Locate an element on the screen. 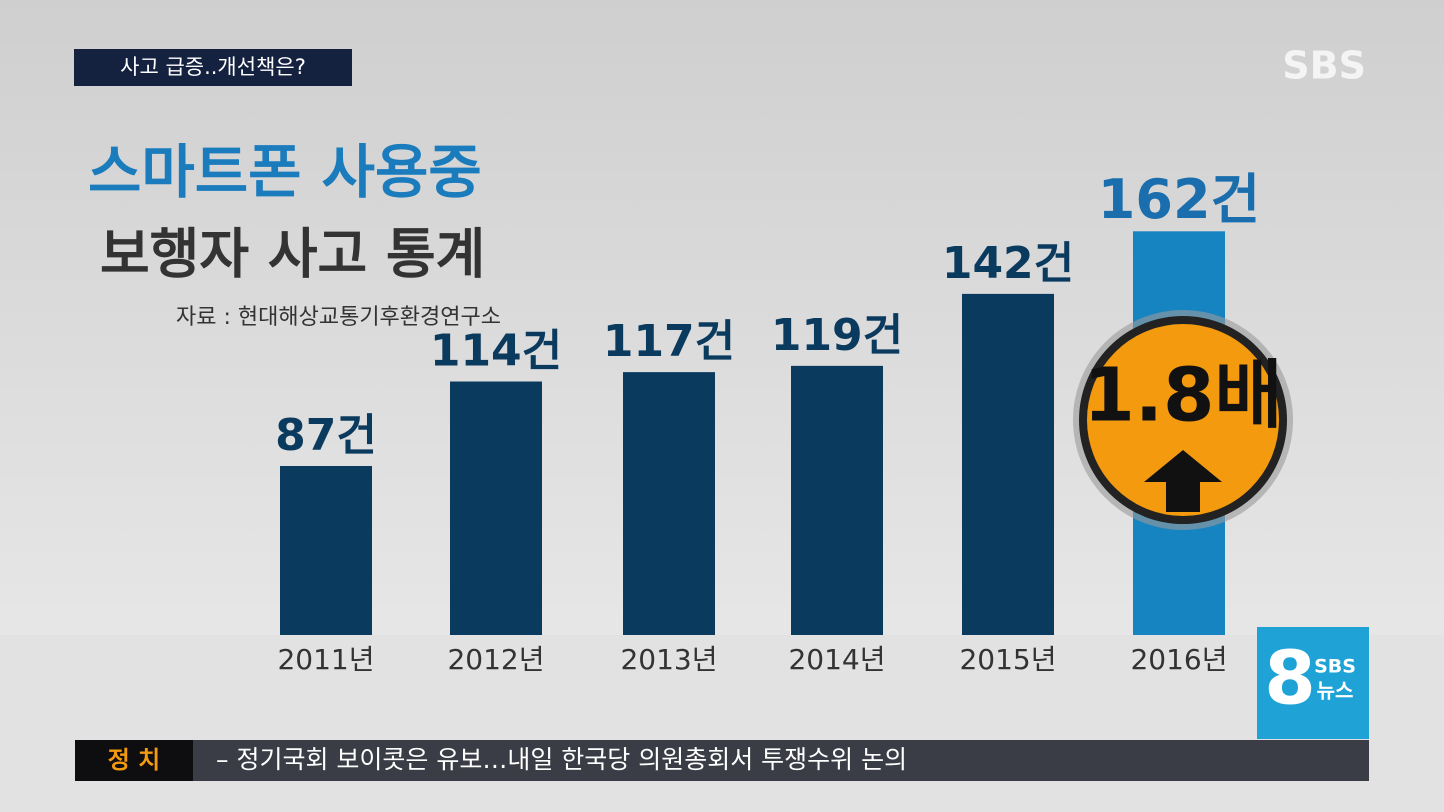 This screenshot has height=812, width=1444. logo: SBS is located at coordinates (1324, 66).